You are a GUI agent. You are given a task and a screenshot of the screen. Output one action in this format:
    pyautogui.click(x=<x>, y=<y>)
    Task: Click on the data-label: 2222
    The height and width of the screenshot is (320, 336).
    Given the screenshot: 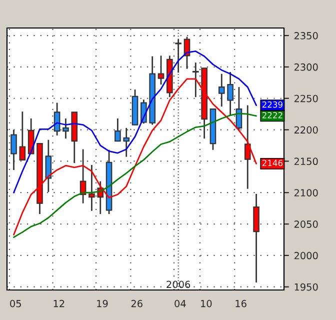 What is the action you would take?
    pyautogui.click(x=272, y=115)
    